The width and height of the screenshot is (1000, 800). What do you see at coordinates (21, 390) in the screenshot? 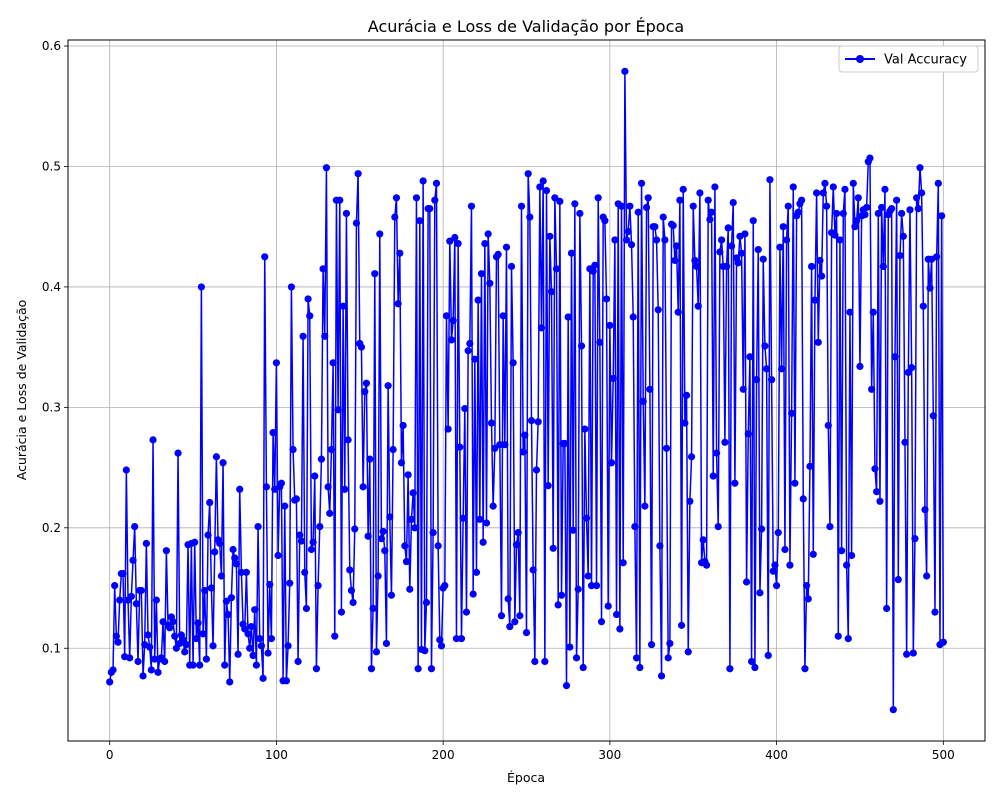
I see `y-axis-label: Acurácia e Loss de Validação` at bounding box center [21, 390].